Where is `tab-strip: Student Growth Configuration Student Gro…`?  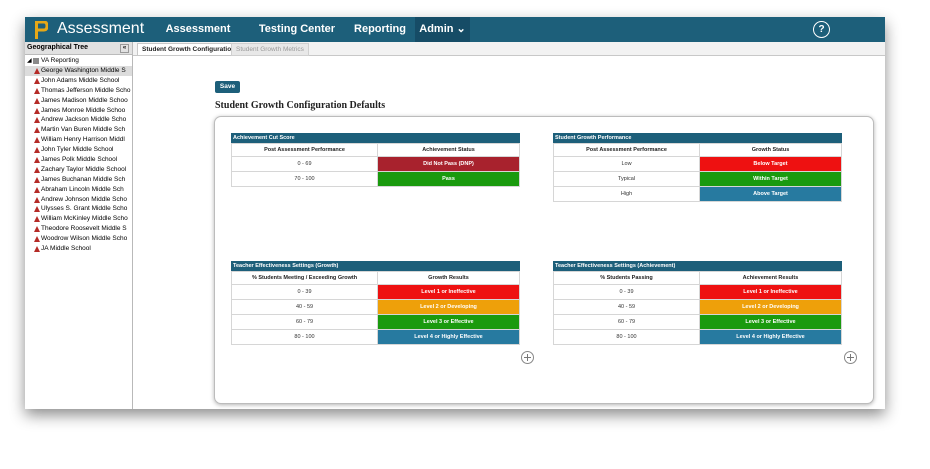
tab-strip: Student Growth Configuration Student Gro… is located at coordinates (509, 49).